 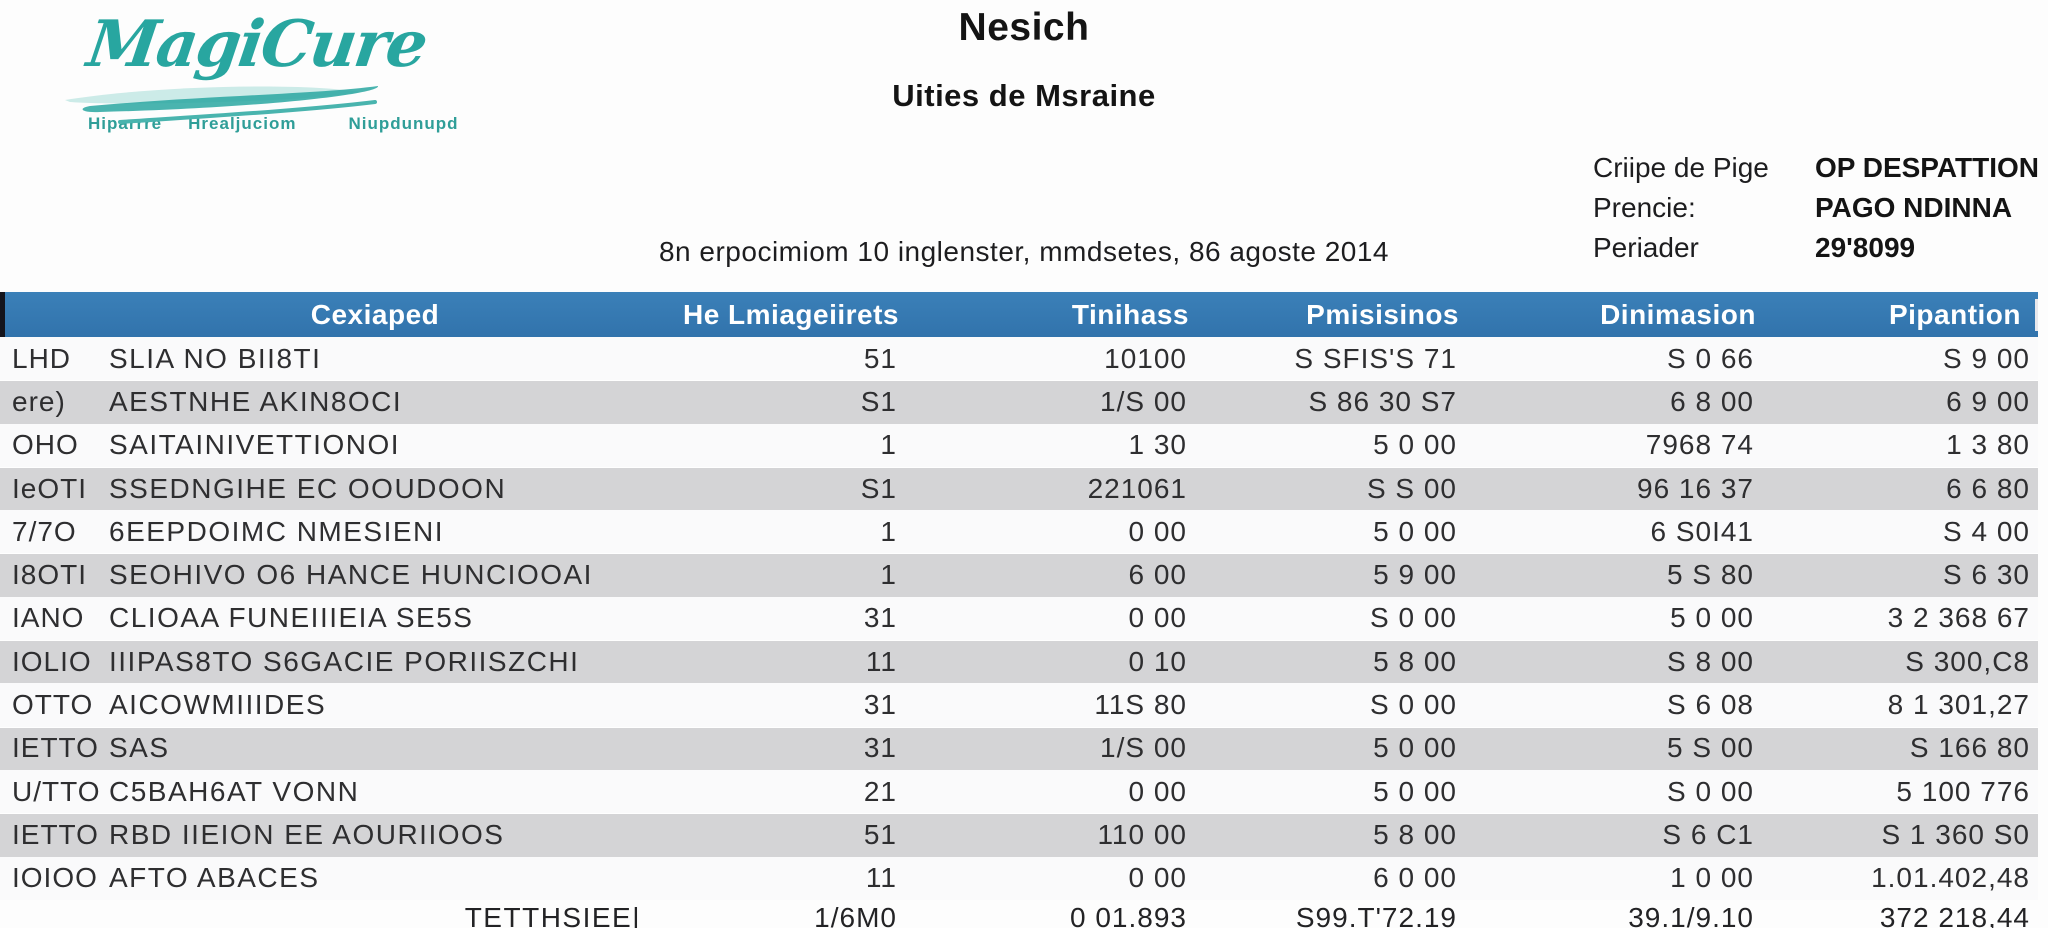 What do you see at coordinates (255, 445) in the screenshot?
I see `row-description: SAITAINIVETTIONOI` at bounding box center [255, 445].